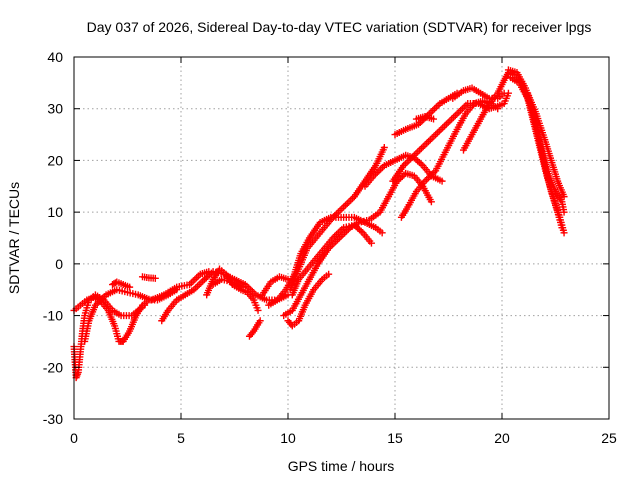 This screenshot has height=480, width=640. Describe the element at coordinates (275, 286) in the screenshot. I see `series-track-j` at that location.